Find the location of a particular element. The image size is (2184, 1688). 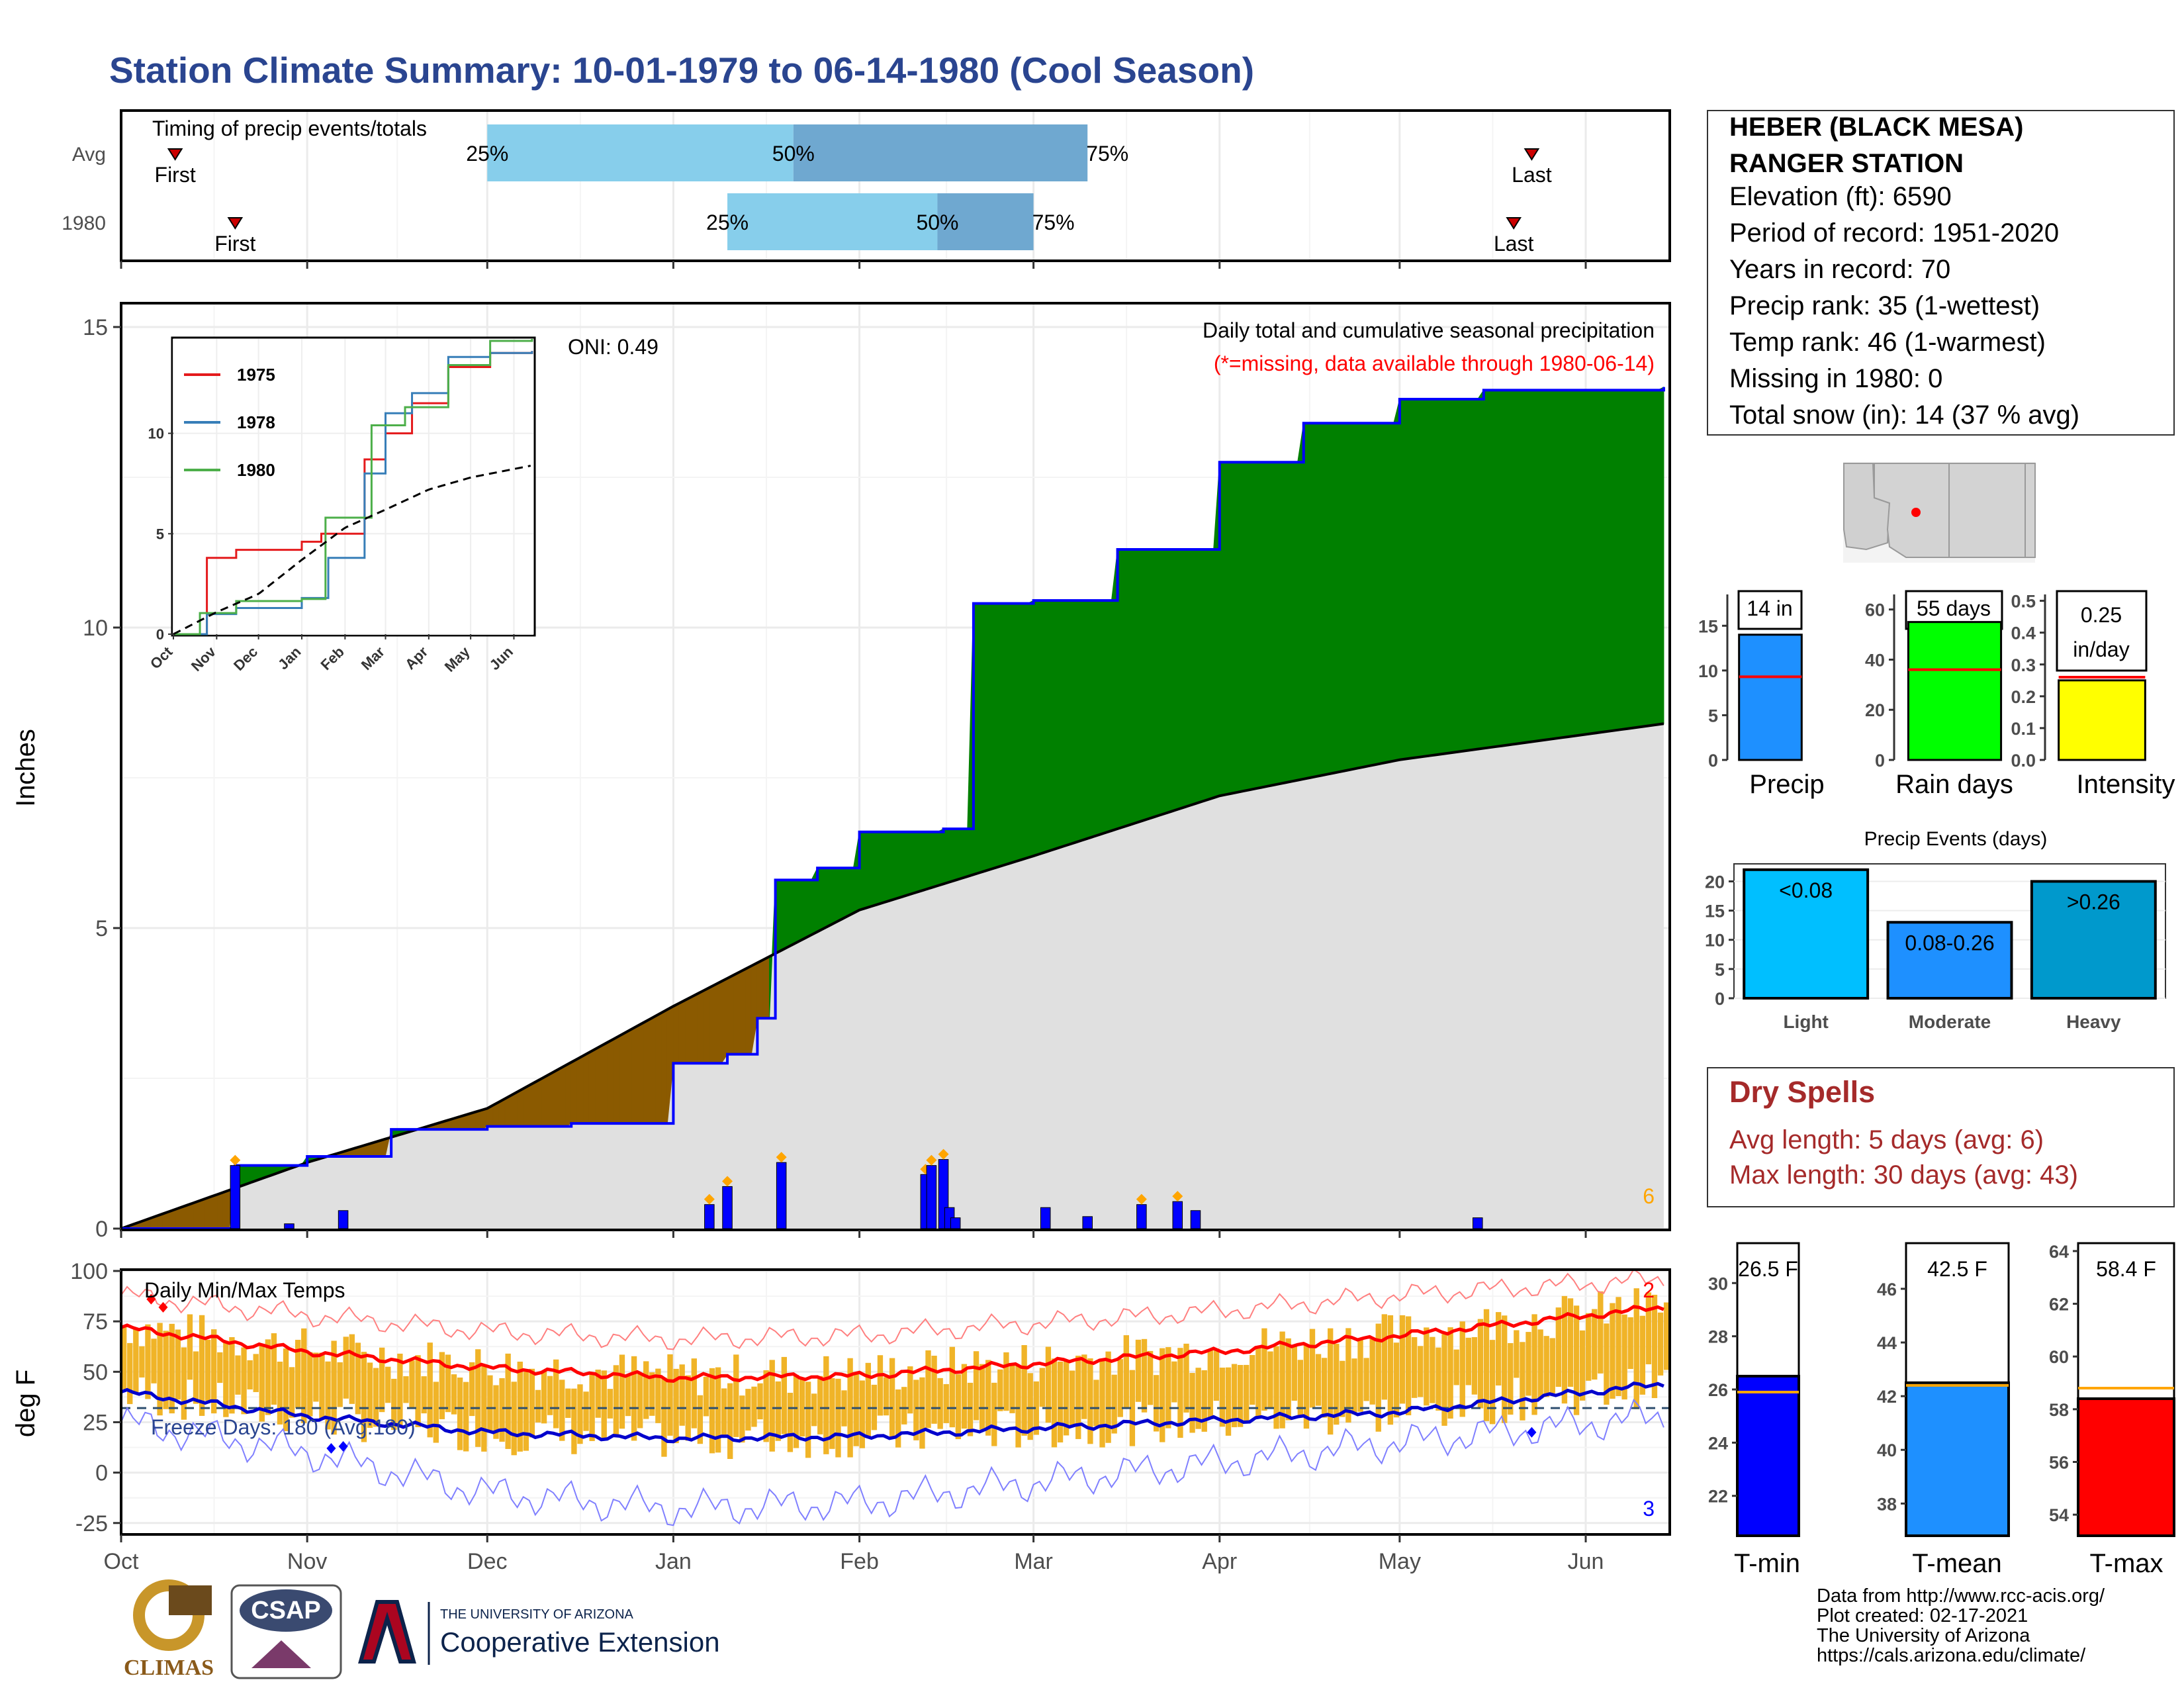

events-ytick-label-15: 15 is located at coordinates (1715, 911).